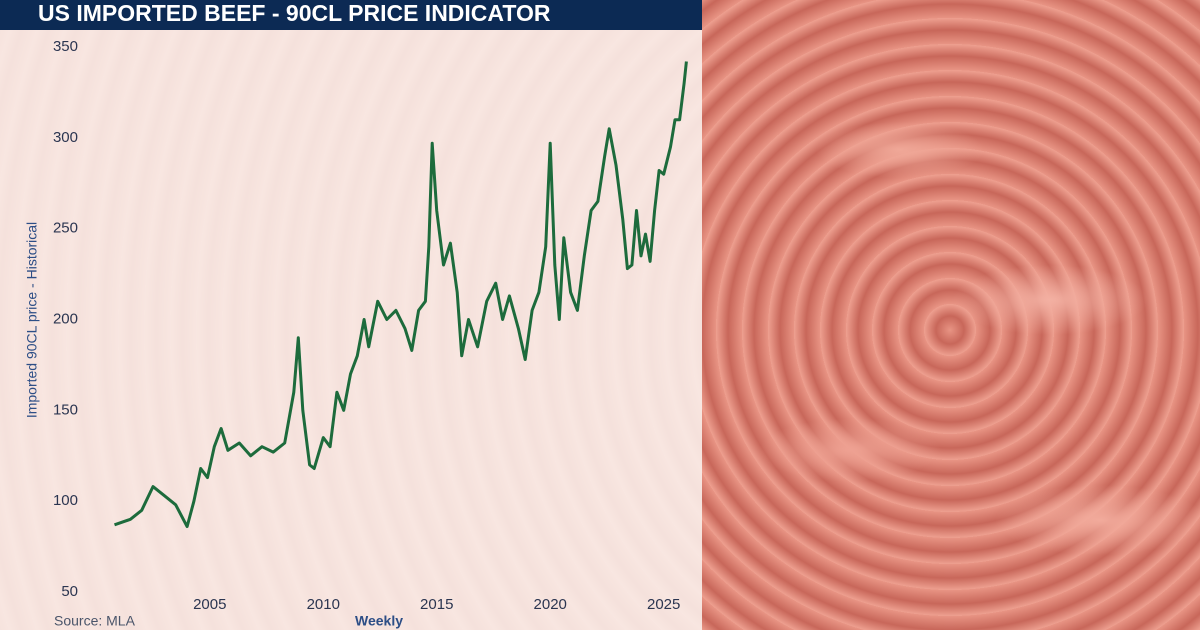  Describe the element at coordinates (65, 228) in the screenshot. I see `y-tick-label: 250` at that location.